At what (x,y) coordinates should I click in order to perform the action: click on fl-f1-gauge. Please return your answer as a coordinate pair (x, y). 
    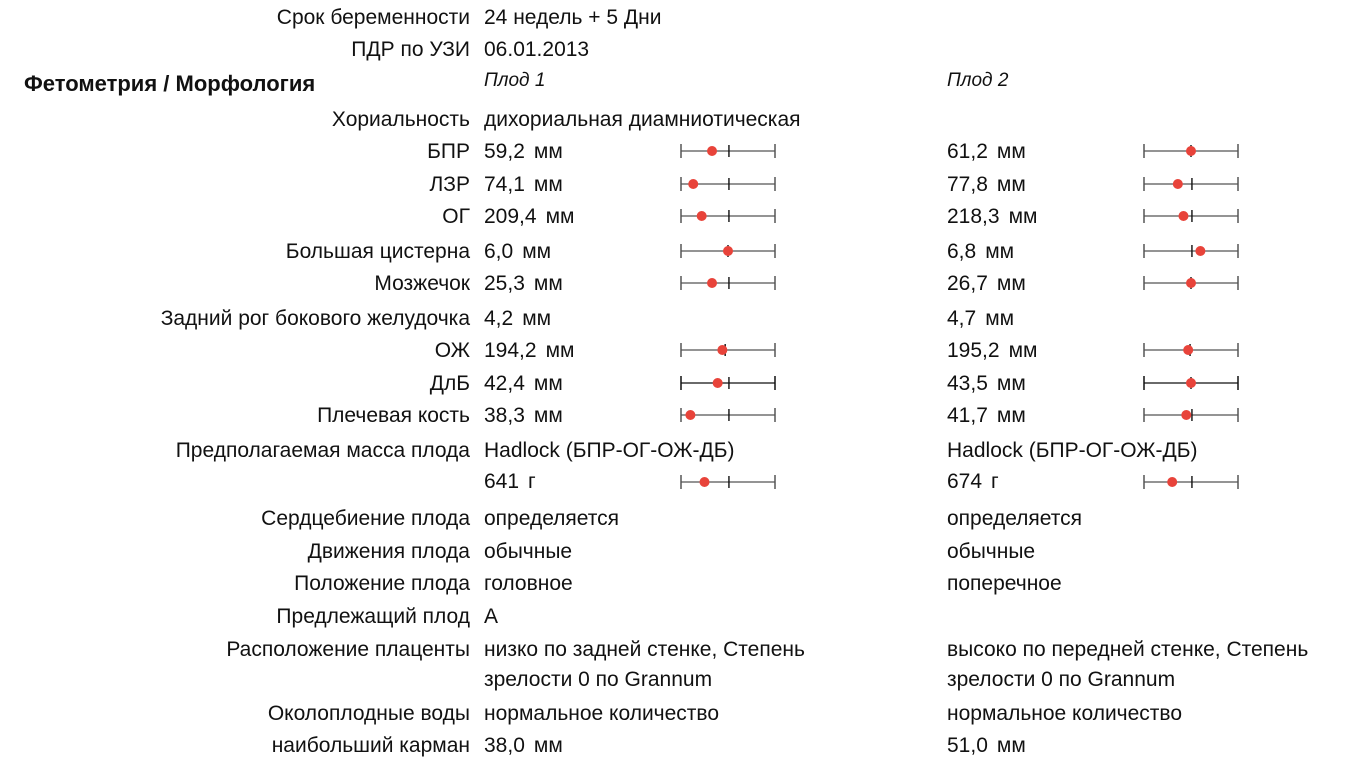
    Looking at the image, I should click on (728, 383).